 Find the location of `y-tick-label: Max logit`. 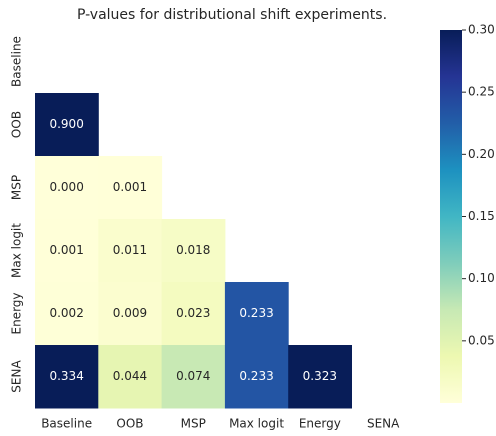

y-tick-label: Max logit is located at coordinates (17, 250).